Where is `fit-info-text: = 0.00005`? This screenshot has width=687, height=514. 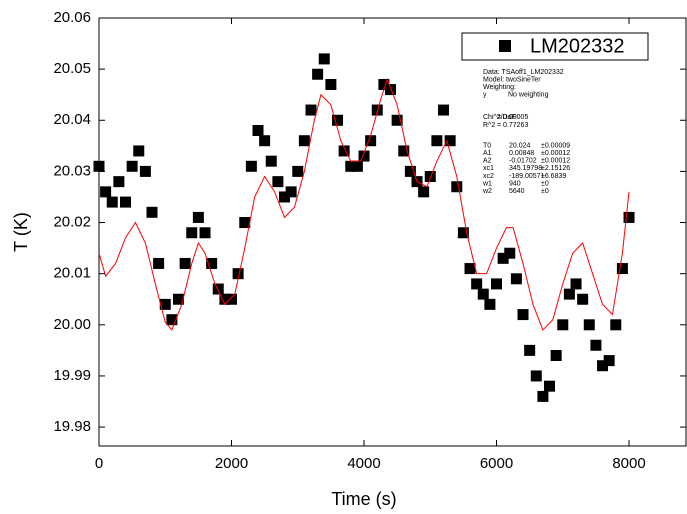 fit-info-text: = 0.00005 is located at coordinates (512, 117).